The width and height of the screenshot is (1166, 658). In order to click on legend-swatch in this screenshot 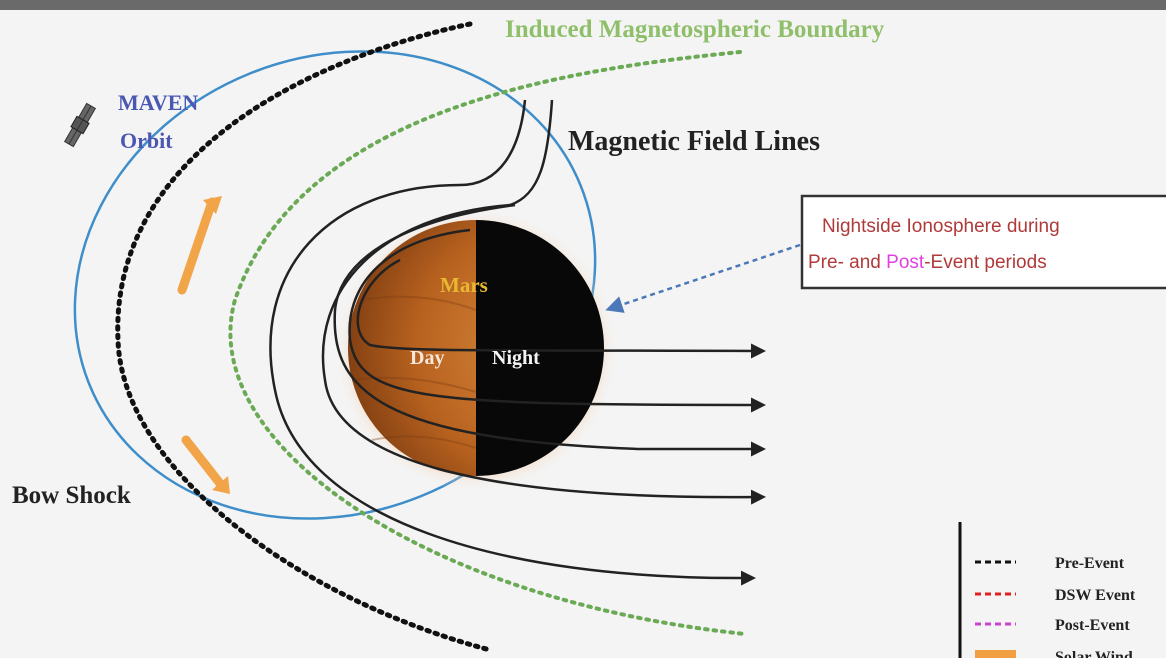, I will do `click(995, 654)`.